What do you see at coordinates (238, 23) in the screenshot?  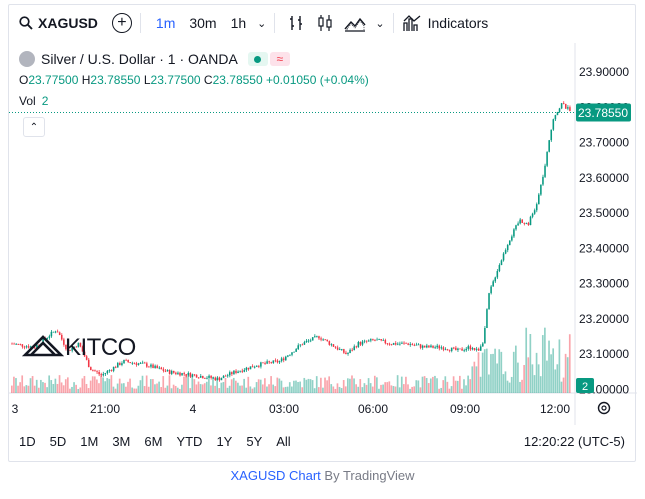 I see `interval-1h: 1h` at bounding box center [238, 23].